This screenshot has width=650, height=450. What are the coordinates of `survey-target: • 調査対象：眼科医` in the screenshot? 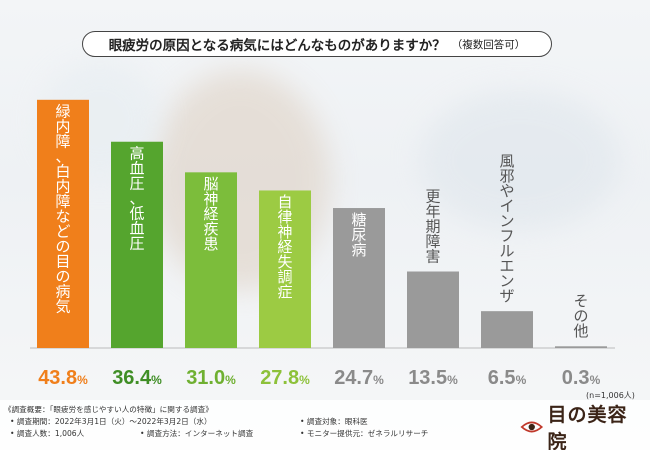 It's located at (334, 421).